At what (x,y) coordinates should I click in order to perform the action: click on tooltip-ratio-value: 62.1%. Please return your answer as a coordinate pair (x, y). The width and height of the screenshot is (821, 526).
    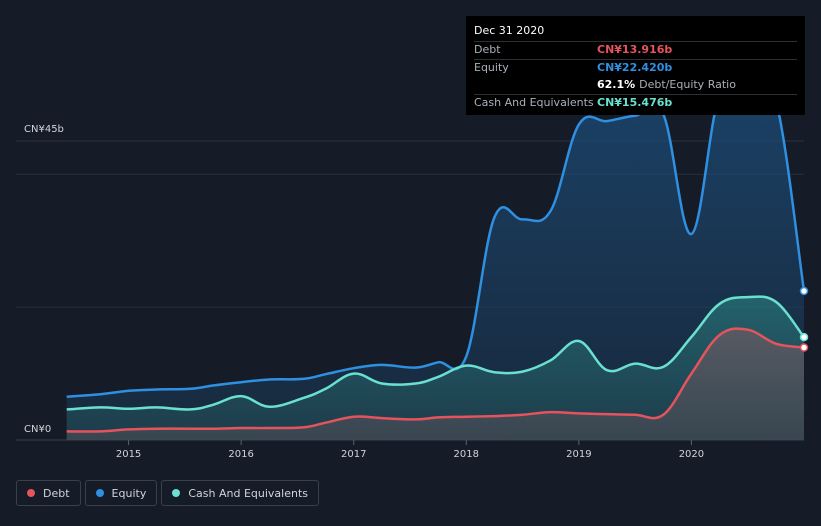
    Looking at the image, I should click on (616, 84).